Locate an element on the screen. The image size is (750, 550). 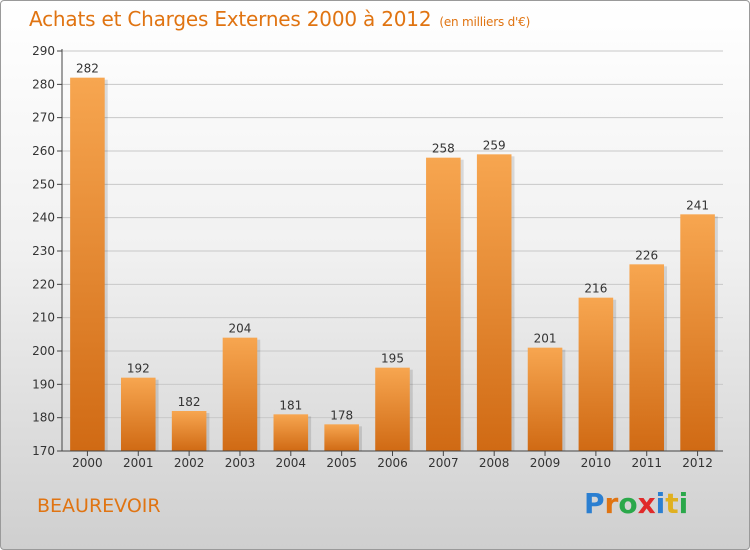
logo-letter: r is located at coordinates (611, 503).